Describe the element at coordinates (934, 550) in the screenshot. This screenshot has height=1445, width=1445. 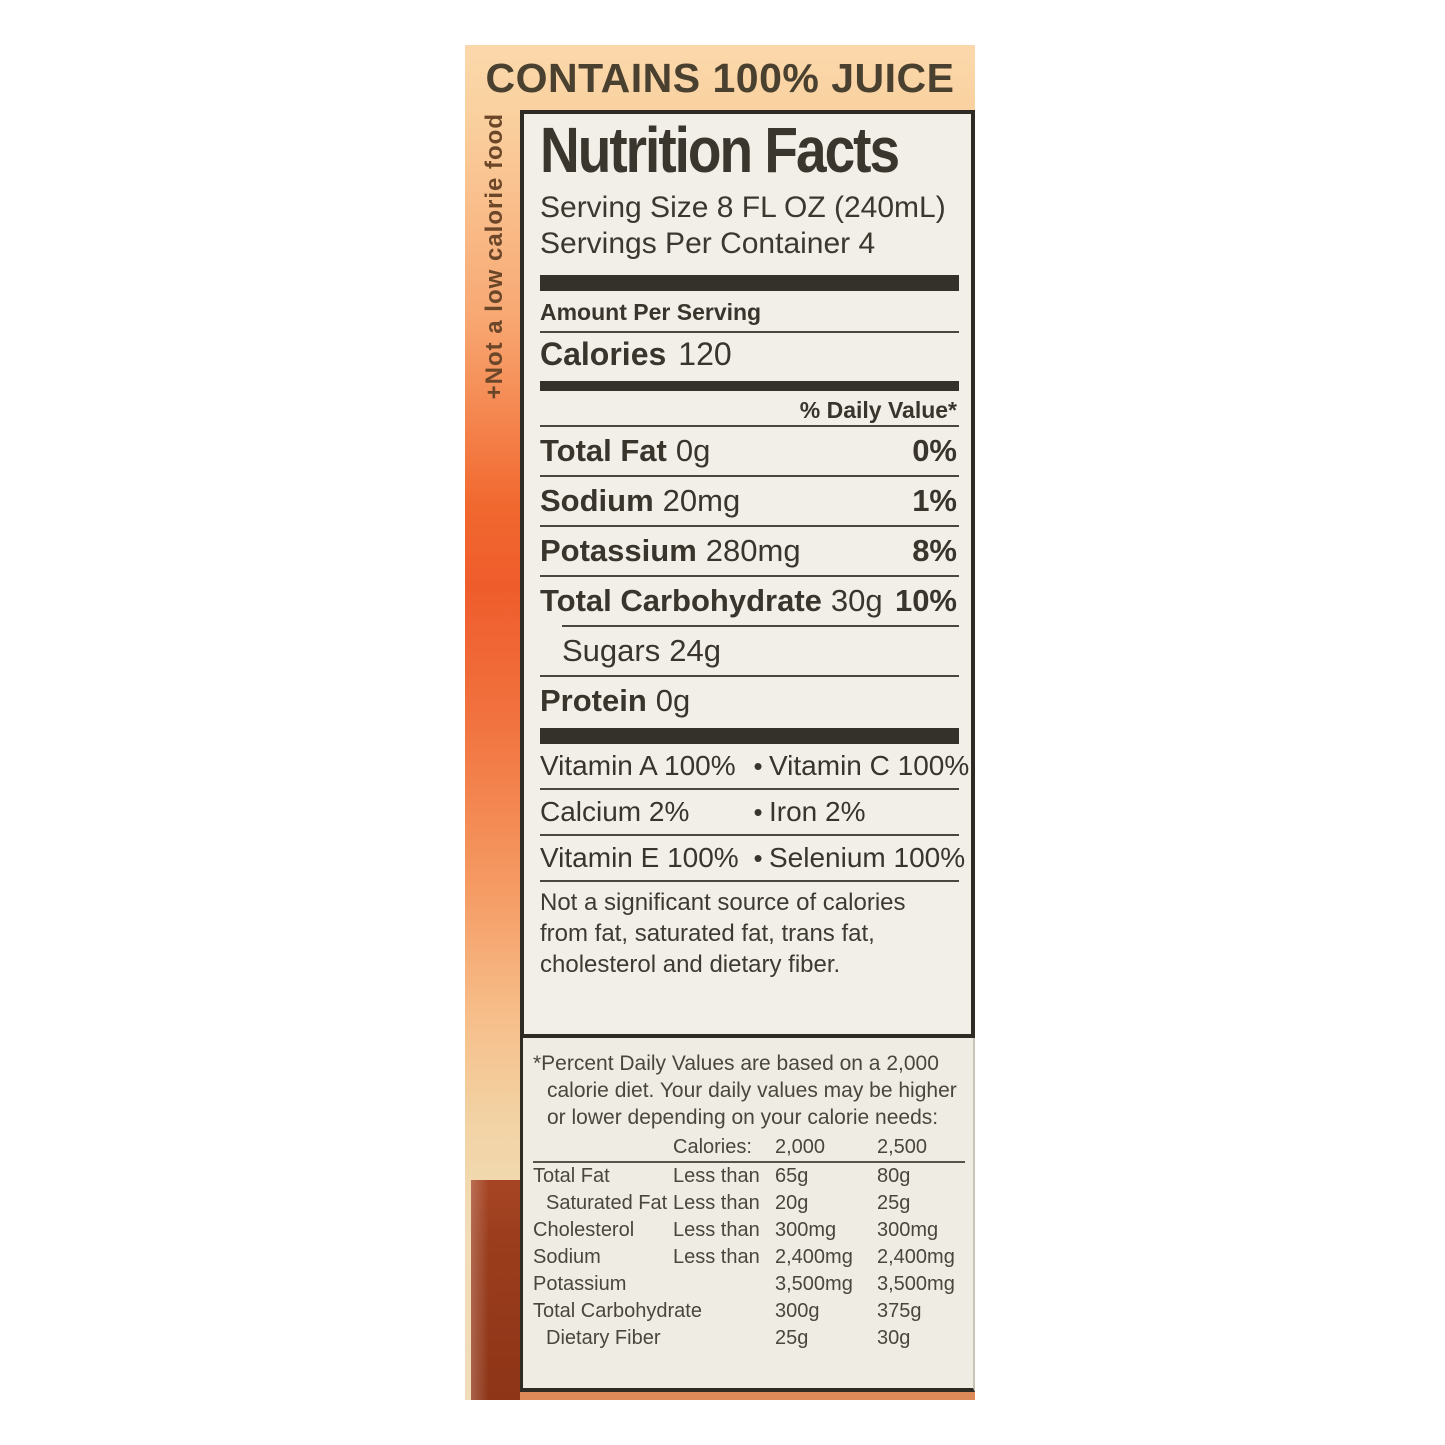
I see `nutrient-daily-value: 8%` at that location.